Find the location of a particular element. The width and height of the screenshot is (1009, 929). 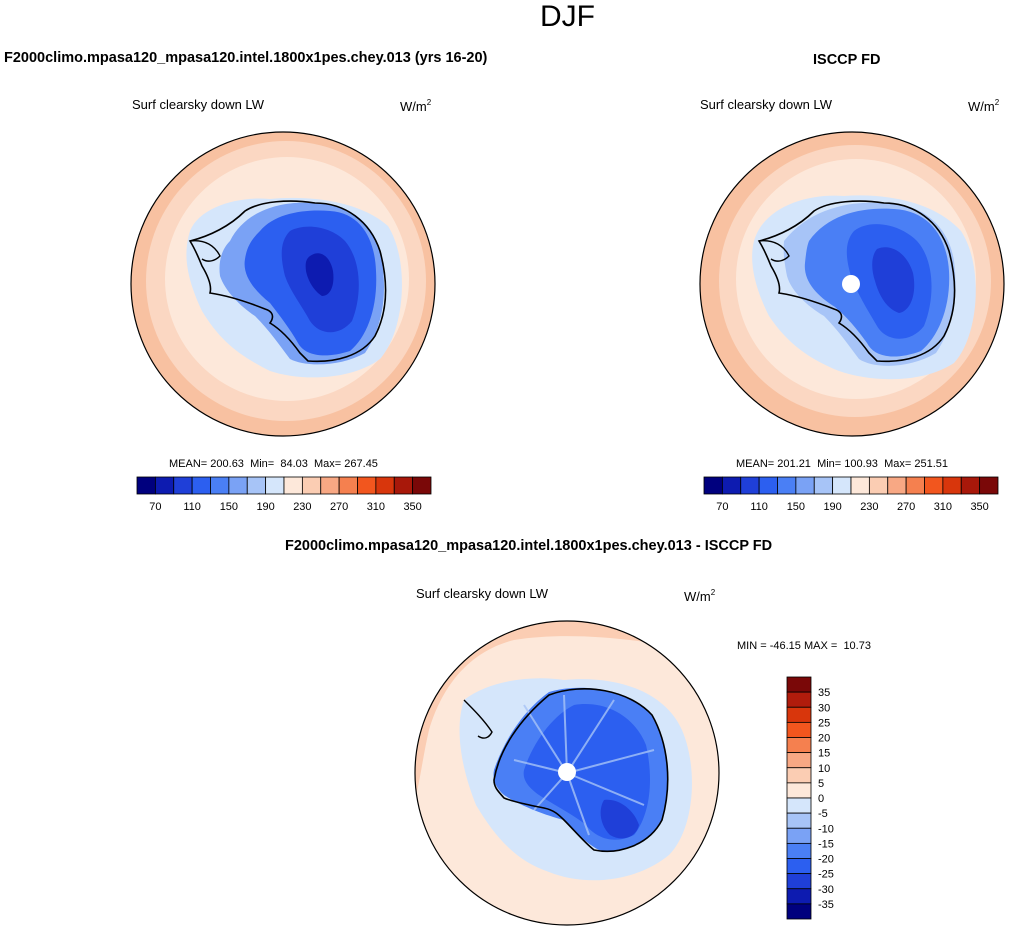

diff-coastline is located at coordinates (581, 770).